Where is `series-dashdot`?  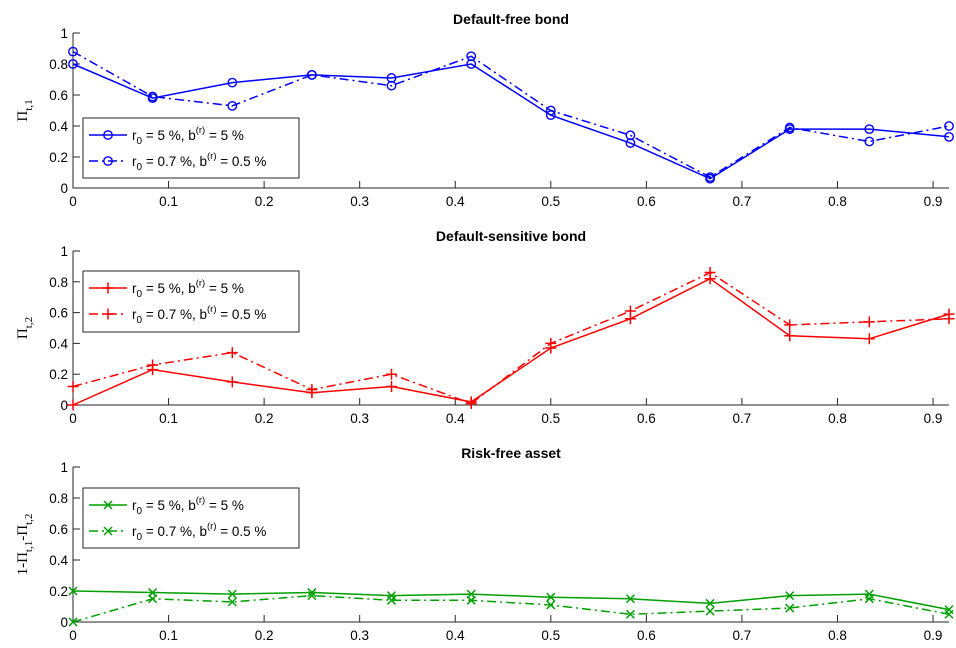 series-dashdot is located at coordinates (511, 609).